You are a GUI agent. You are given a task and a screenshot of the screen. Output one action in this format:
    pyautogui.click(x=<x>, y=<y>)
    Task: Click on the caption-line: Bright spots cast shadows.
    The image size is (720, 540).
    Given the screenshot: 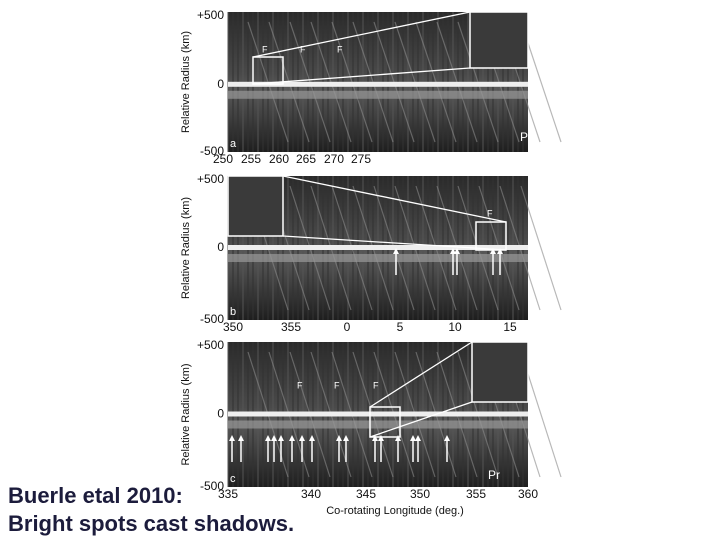 What is the action you would take?
    pyautogui.click(x=151, y=523)
    